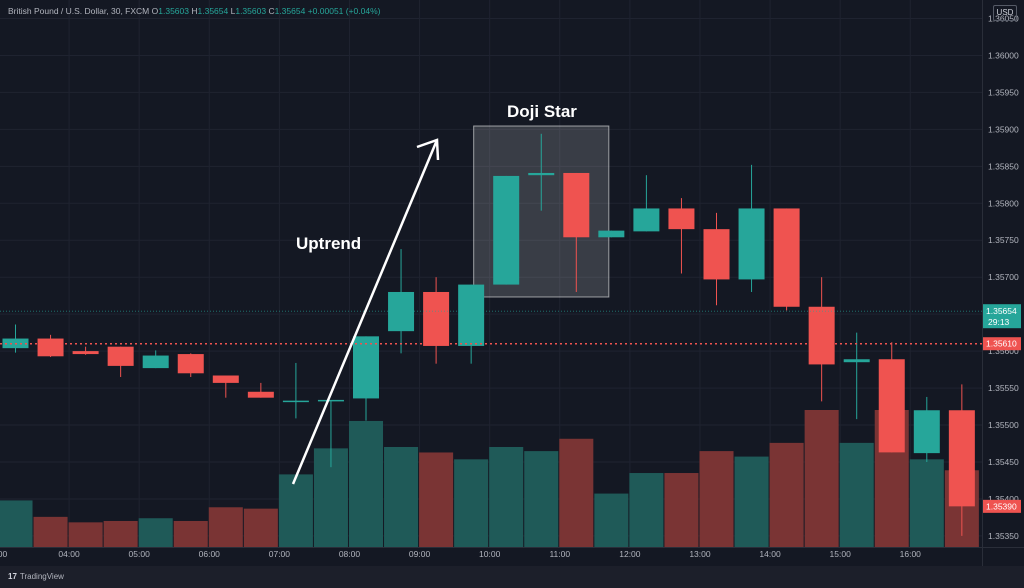  What do you see at coordinates (4, 554) in the screenshot?
I see `x-tick-label: 3:00` at bounding box center [4, 554].